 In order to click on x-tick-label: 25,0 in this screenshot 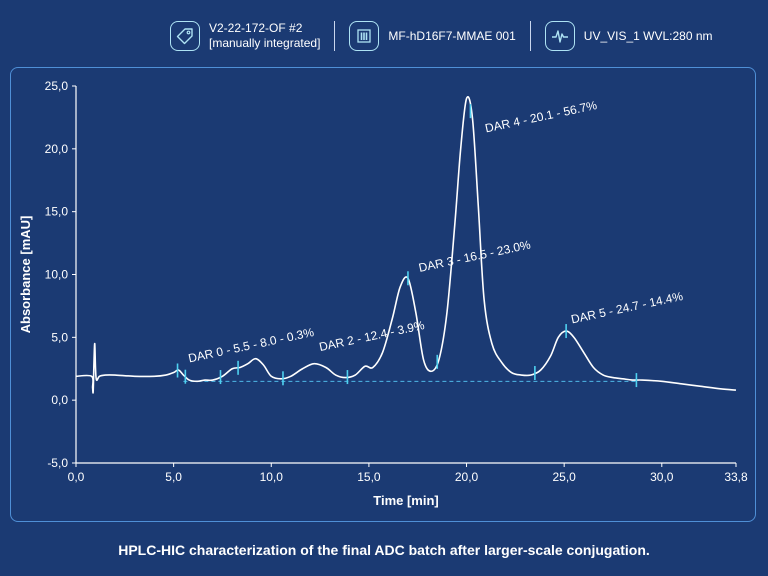, I will do `click(564, 477)`.